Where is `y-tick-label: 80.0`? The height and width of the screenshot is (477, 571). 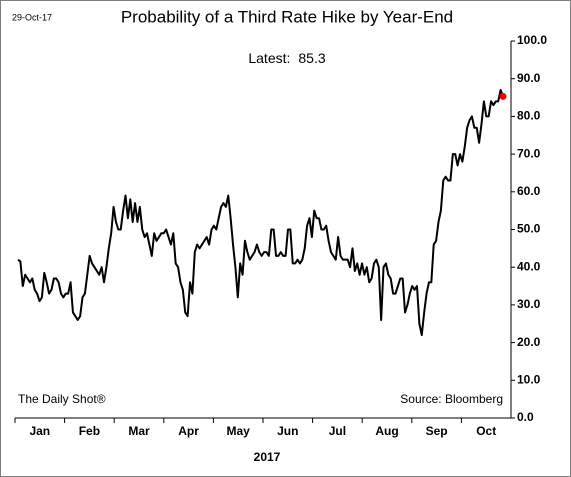 y-tick-label: 80.0 is located at coordinates (529, 116).